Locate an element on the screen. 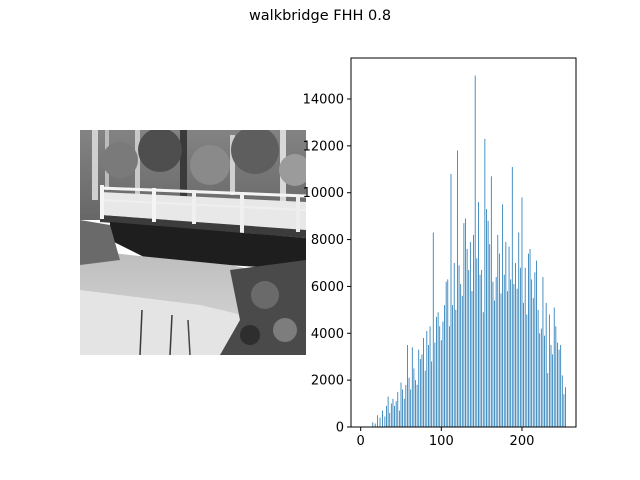 The height and width of the screenshot is (480, 640). x-tick-label: 200 is located at coordinates (522, 441).